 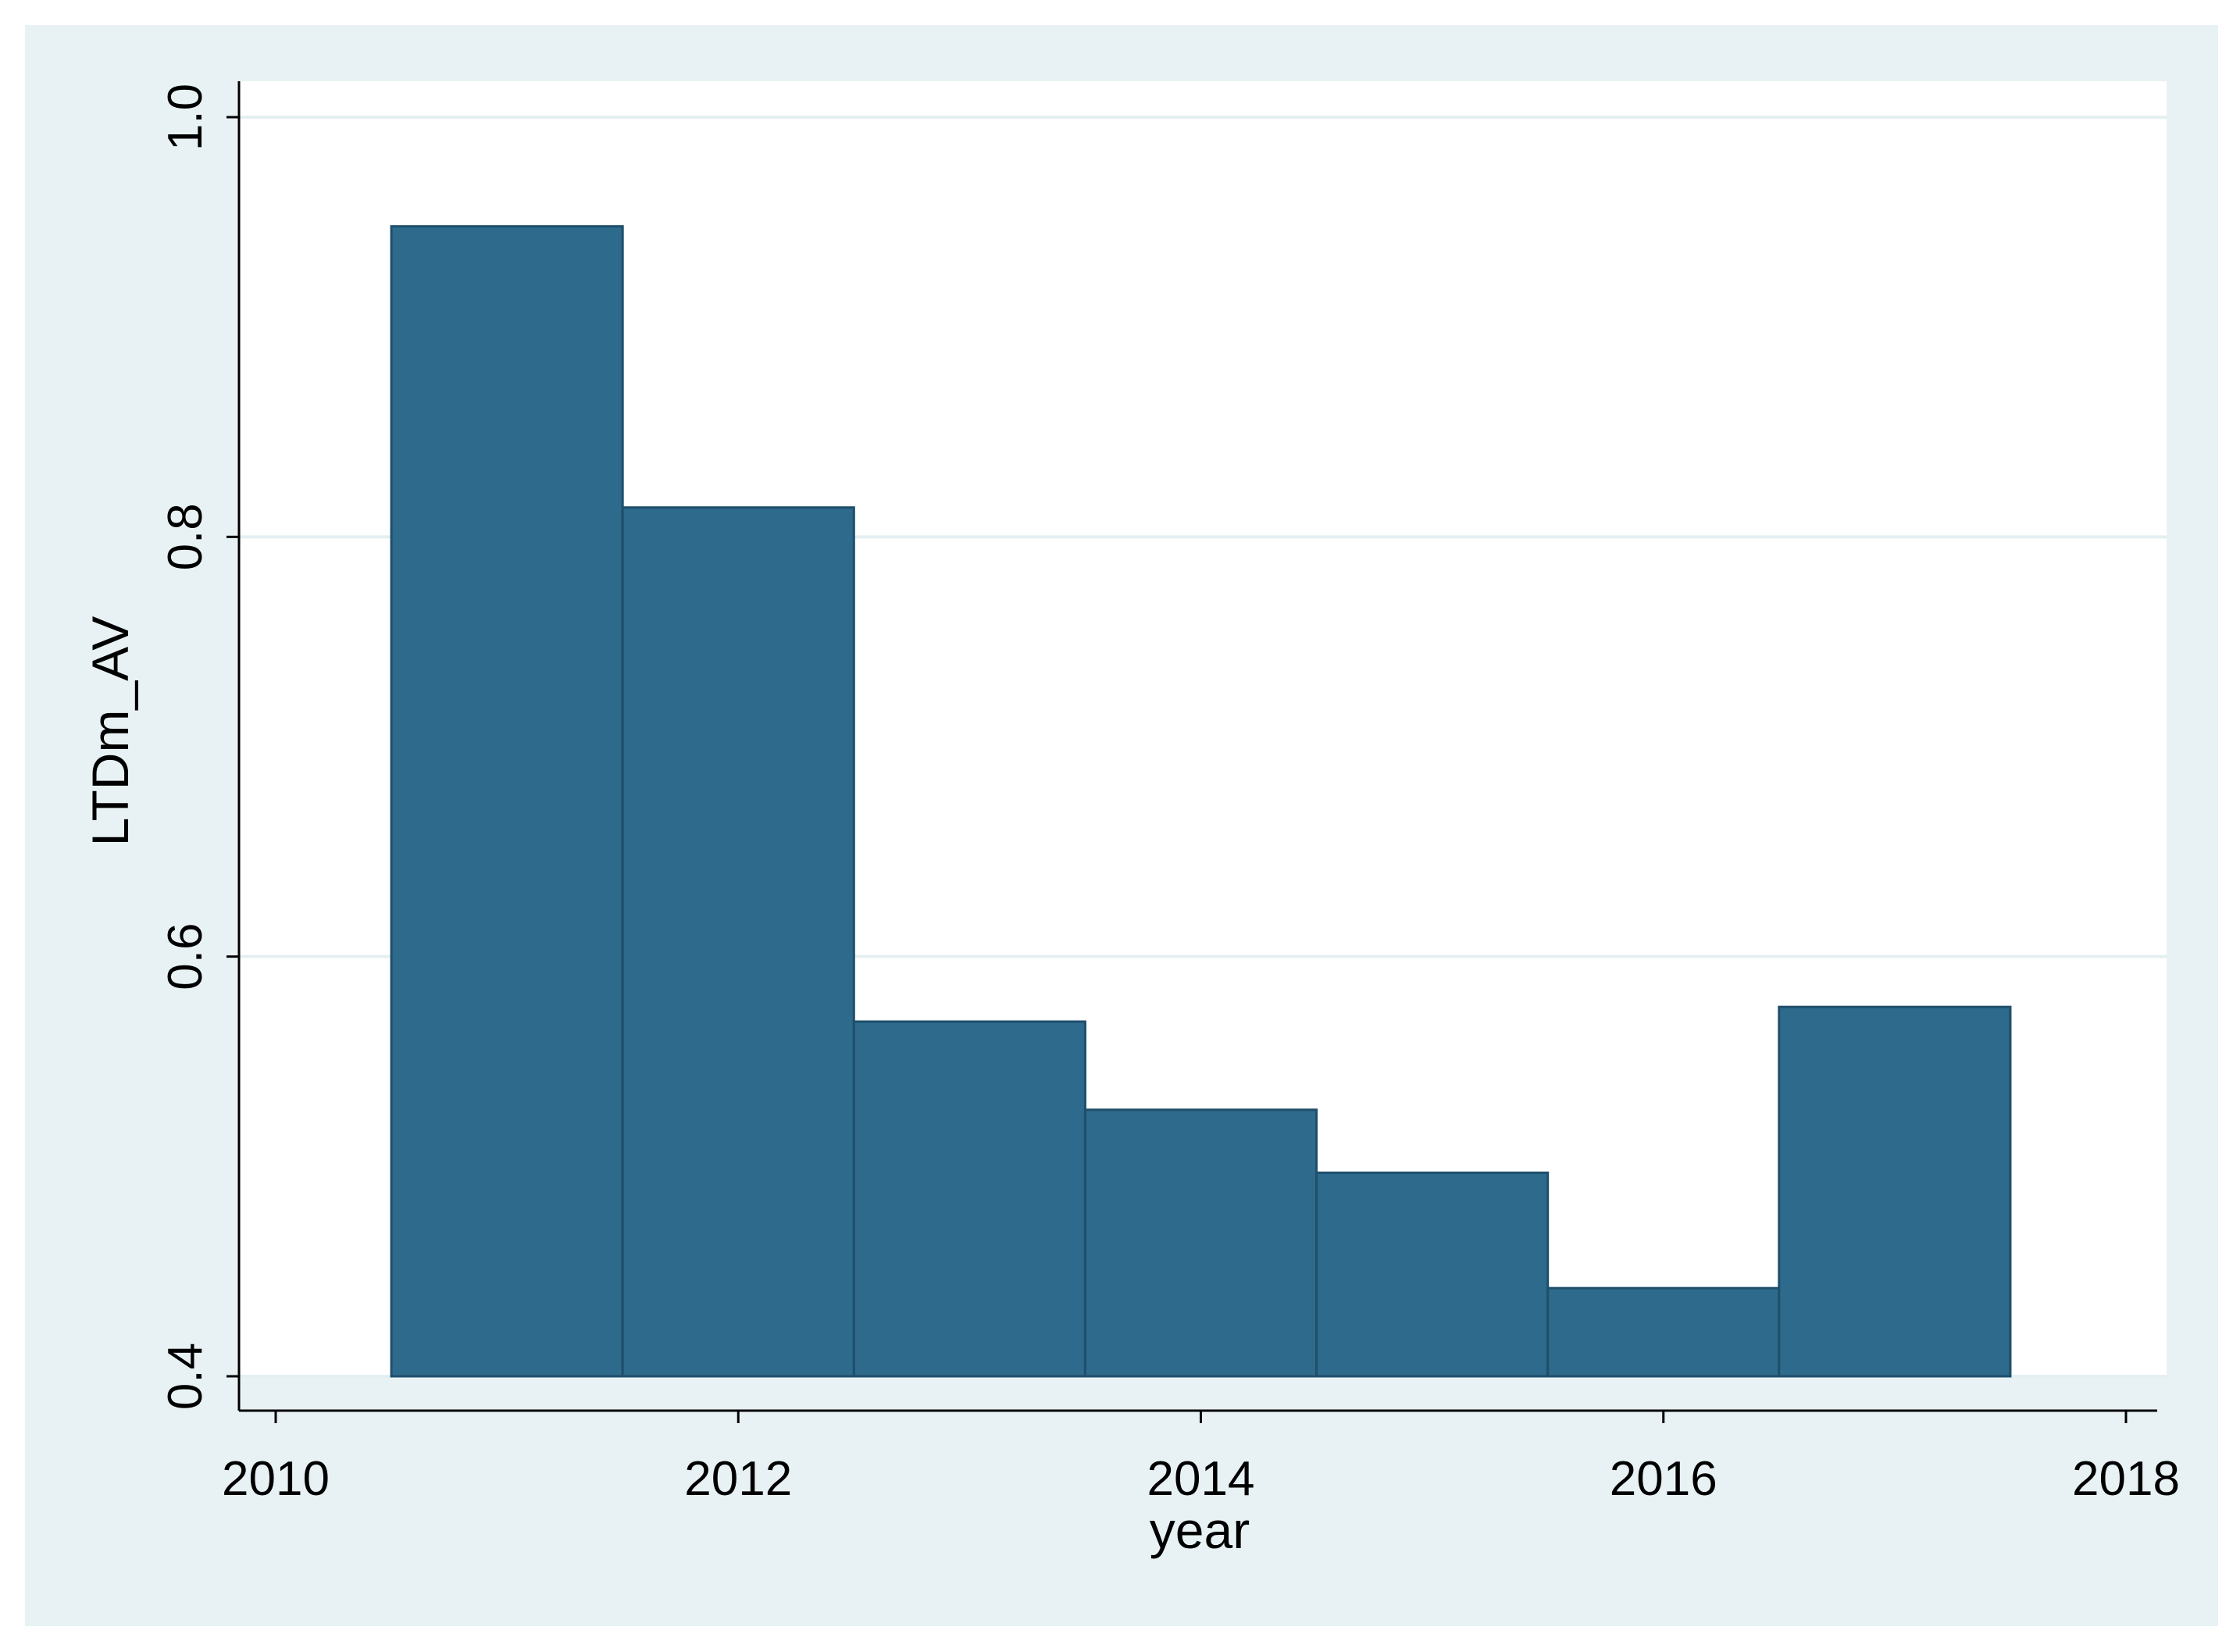 I want to click on x-tick-label: 2010, so click(x=276, y=1479).